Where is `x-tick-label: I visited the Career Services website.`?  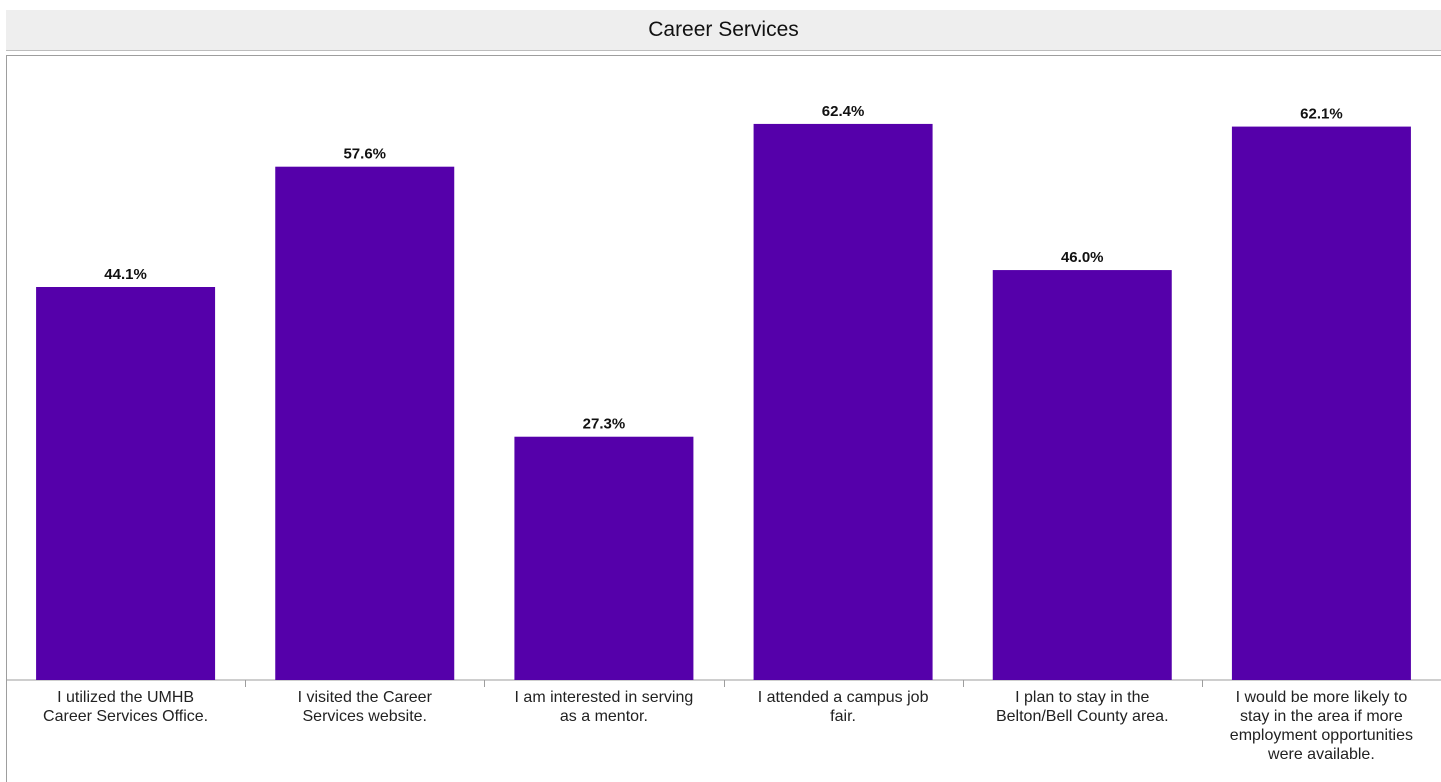 x-tick-label: I visited the Career Services website. is located at coordinates (365, 707).